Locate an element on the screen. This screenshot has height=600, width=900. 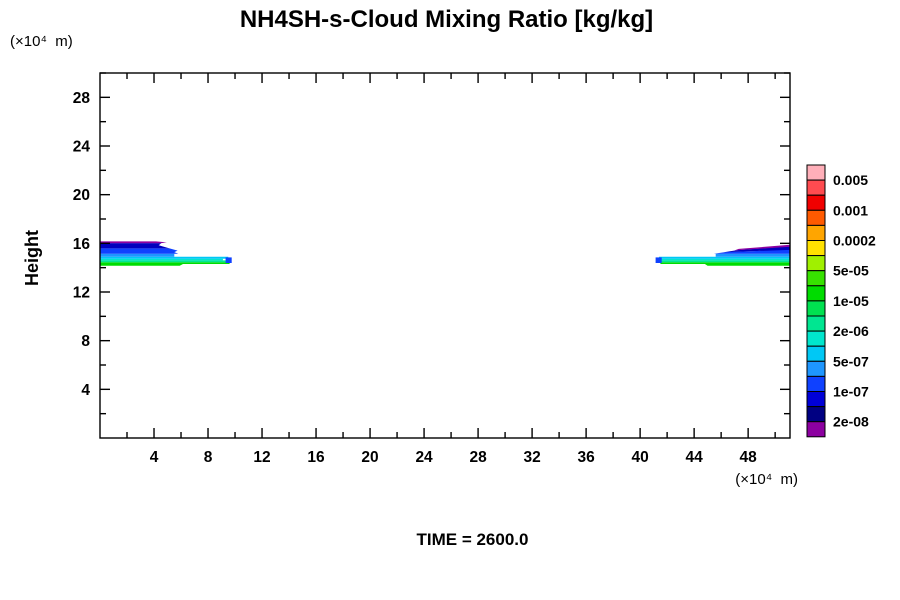
x-tick-label: 24 is located at coordinates (424, 457).